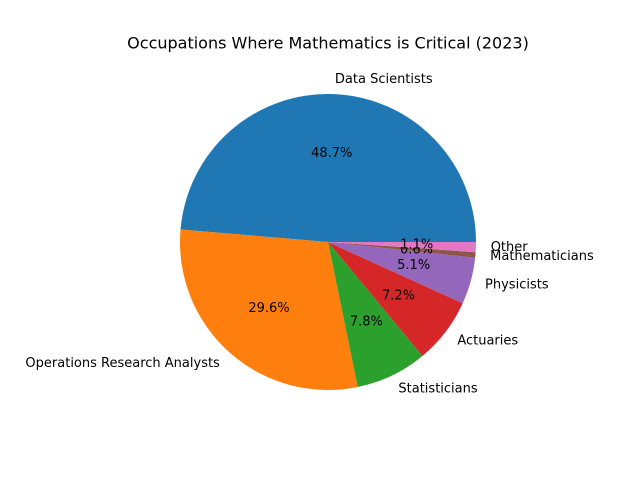  Describe the element at coordinates (384, 79) in the screenshot. I see `slice-label: Data Scientists` at that location.